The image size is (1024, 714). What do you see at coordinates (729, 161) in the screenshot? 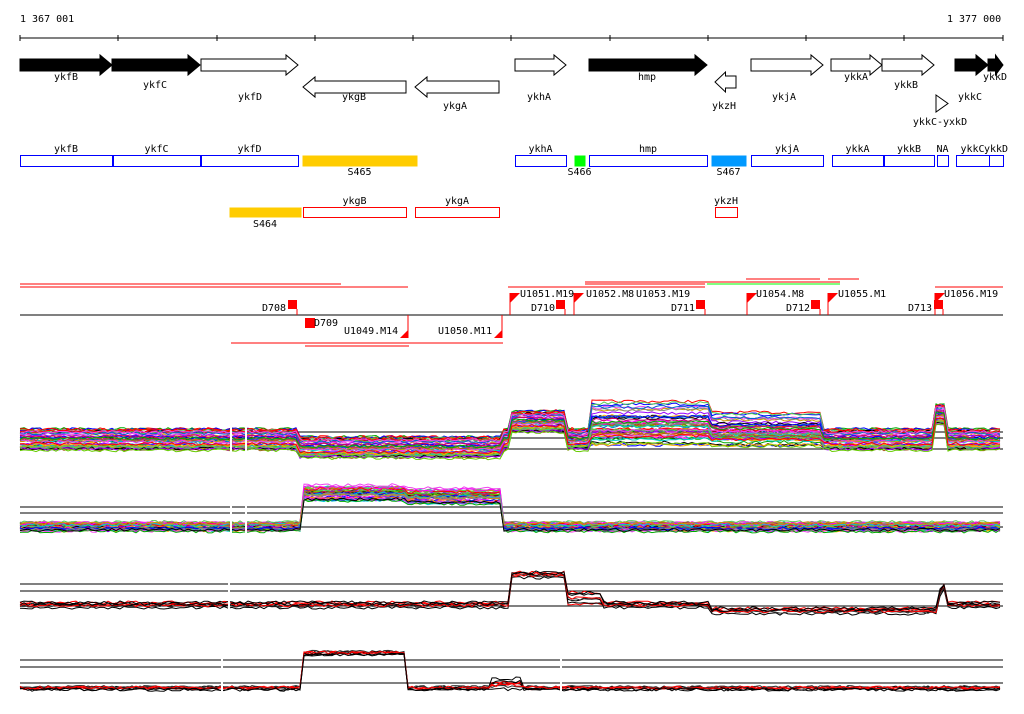
I see `segment-S467` at bounding box center [729, 161].